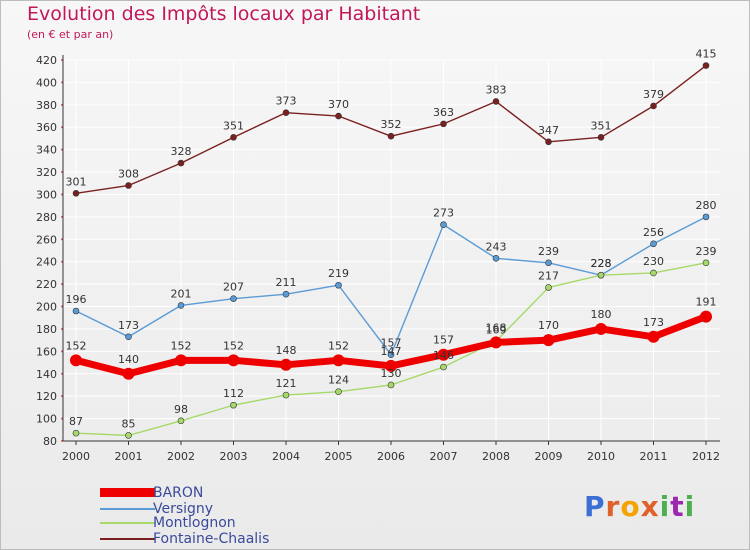 Image resolution: width=750 pixels, height=550 pixels. I want to click on data-label-baron: 170, so click(548, 325).